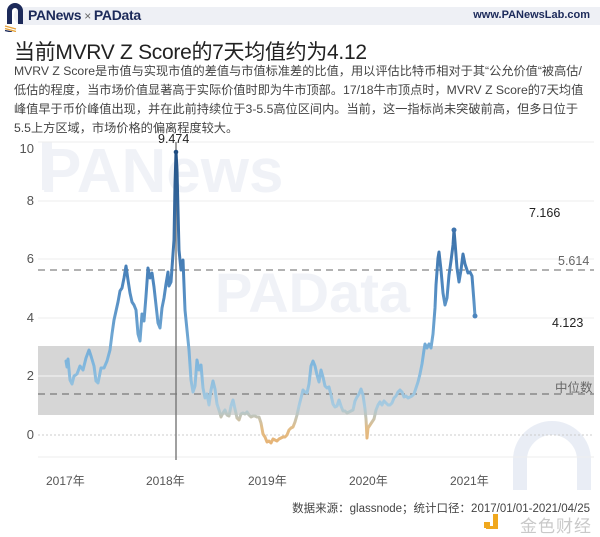 This screenshot has height=537, width=600. I want to click on x-tick-2019: 2019年, so click(267, 481).